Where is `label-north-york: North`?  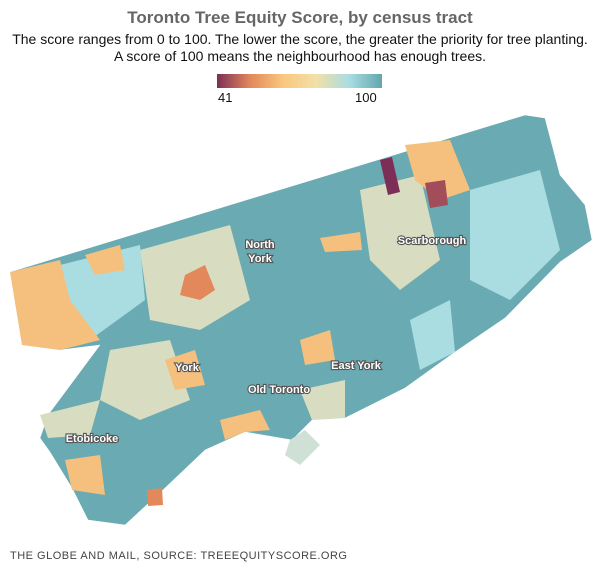
label-north-york: North is located at coordinates (260, 245).